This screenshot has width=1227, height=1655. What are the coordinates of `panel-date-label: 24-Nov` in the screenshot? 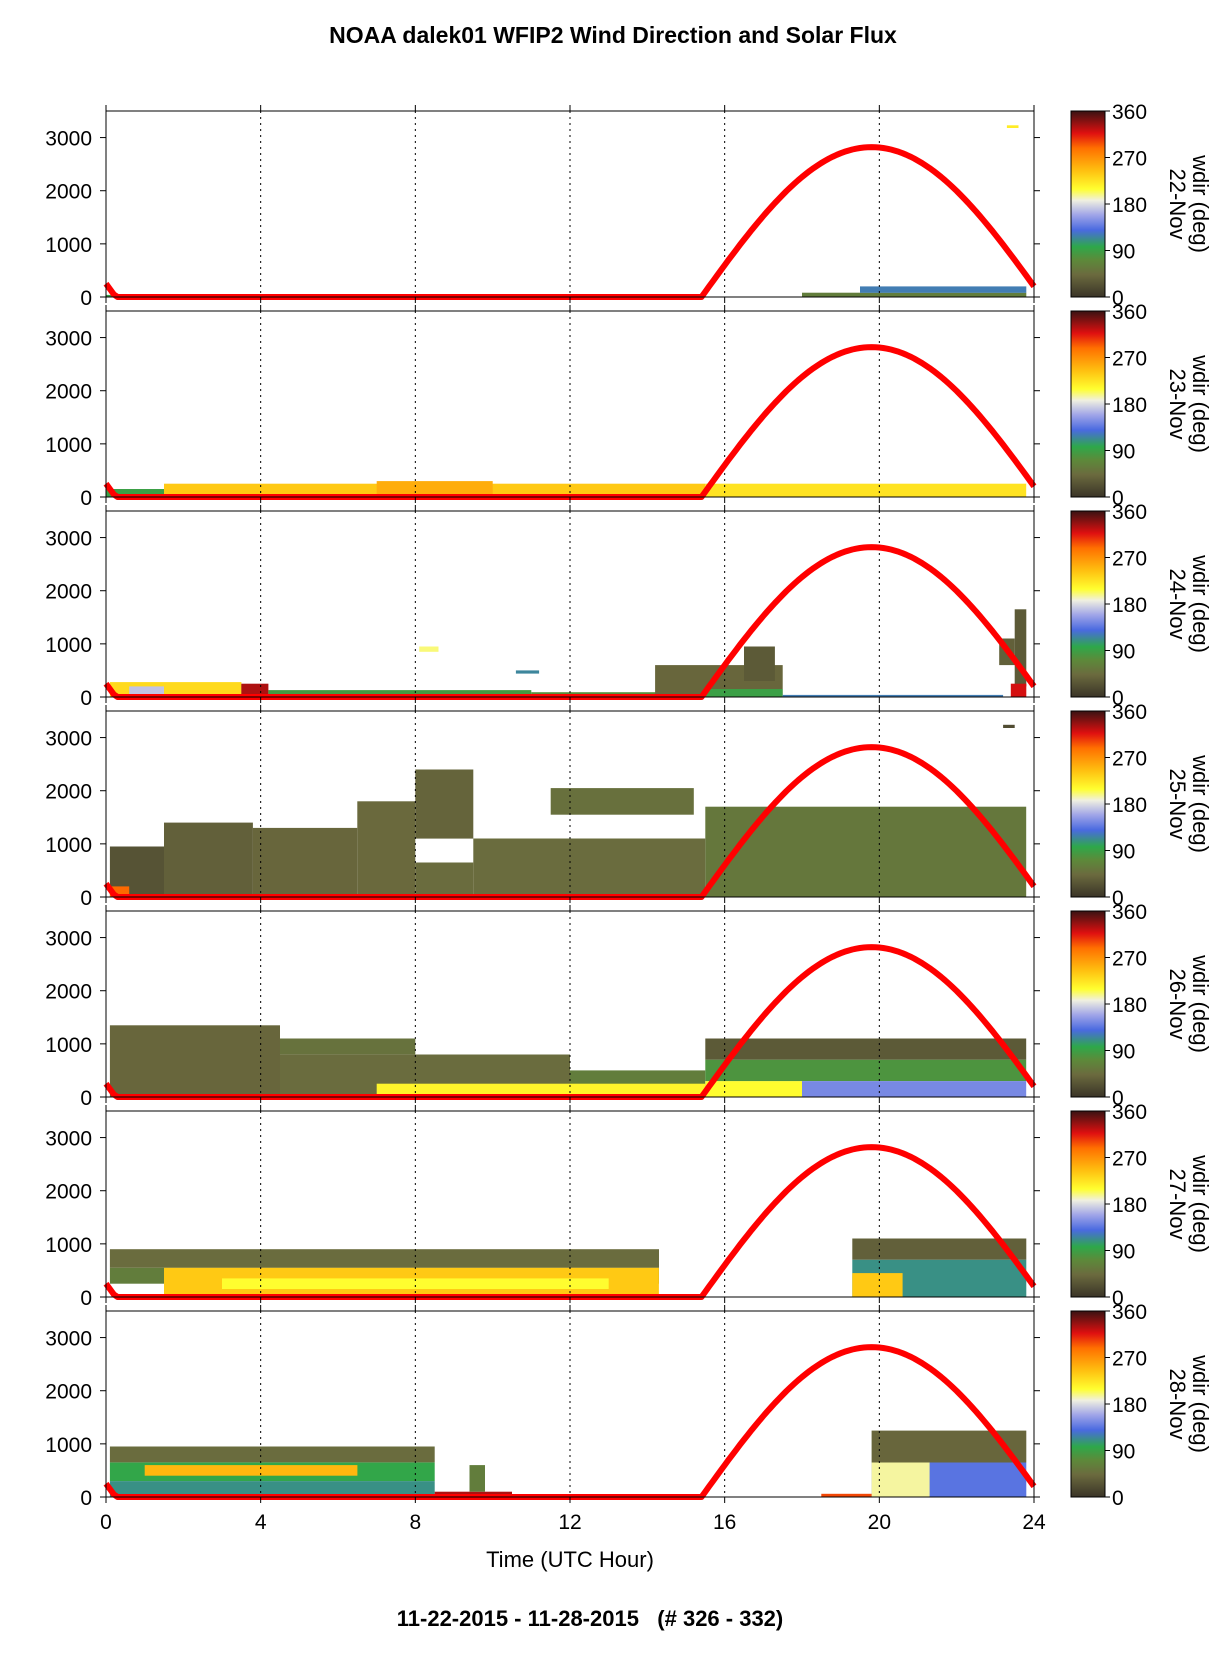 It's located at (1177, 604).